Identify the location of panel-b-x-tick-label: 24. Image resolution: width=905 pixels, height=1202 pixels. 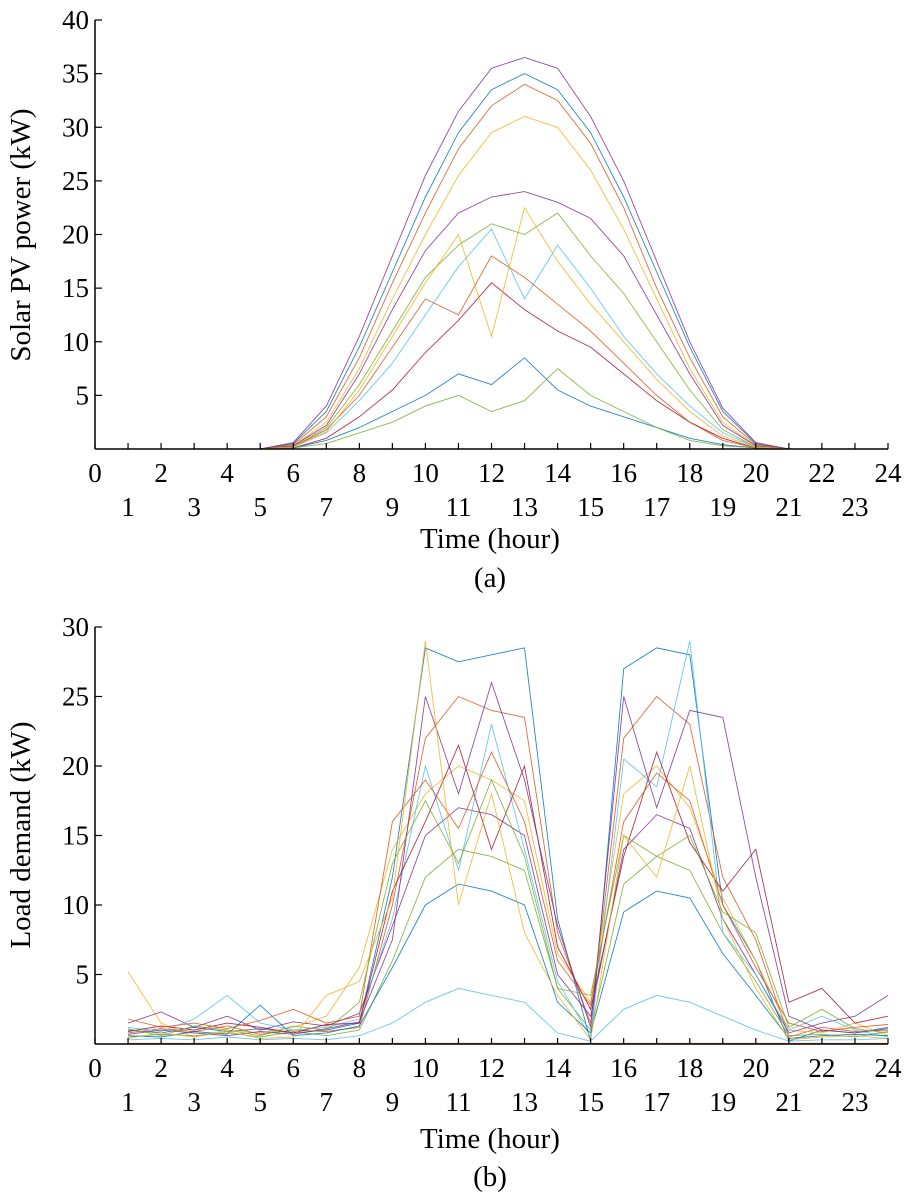
(889, 1068).